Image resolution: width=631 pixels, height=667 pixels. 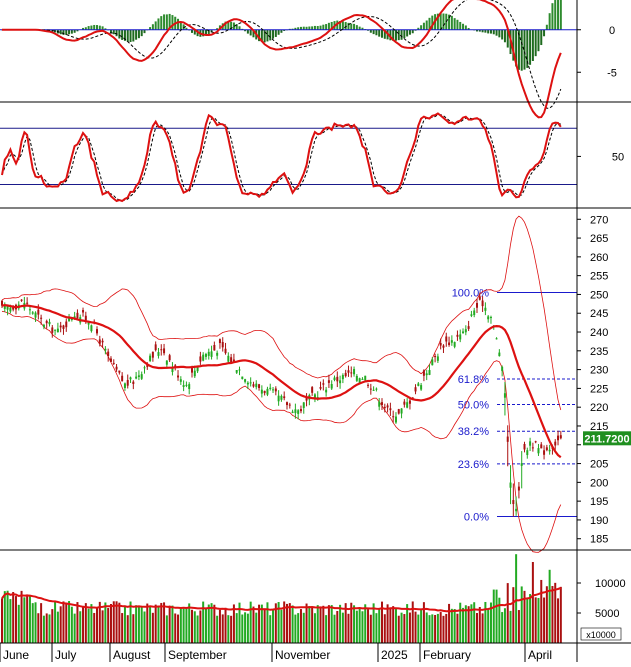 I want to click on fib-label-2: 50.0%, so click(x=473, y=406).